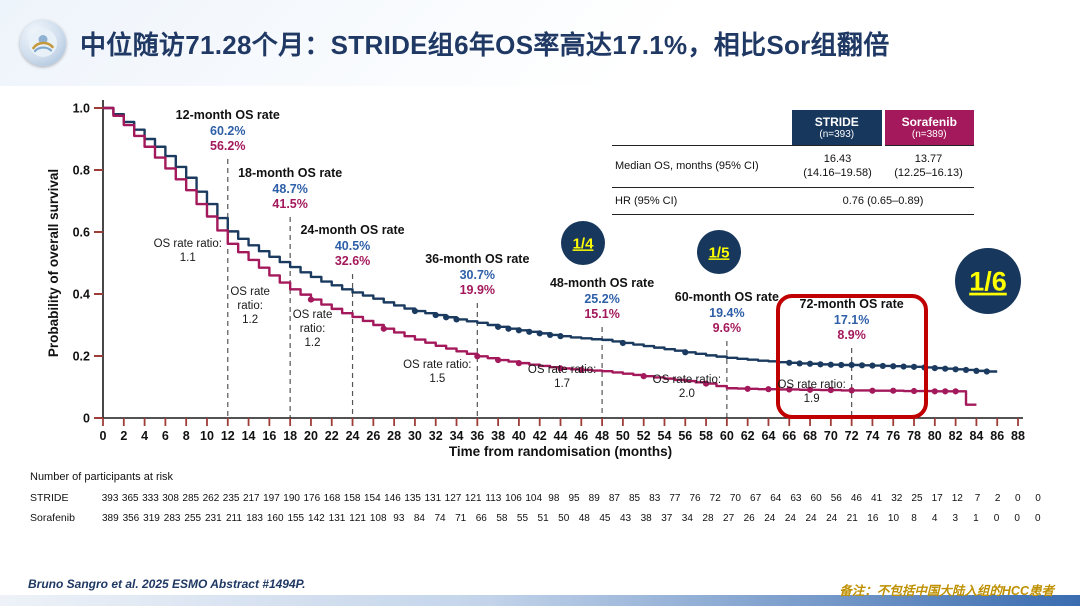 The height and width of the screenshot is (606, 1080). What do you see at coordinates (851, 335) in the screenshot?
I see `milestone-sorafenib-value: 8.9%` at bounding box center [851, 335].